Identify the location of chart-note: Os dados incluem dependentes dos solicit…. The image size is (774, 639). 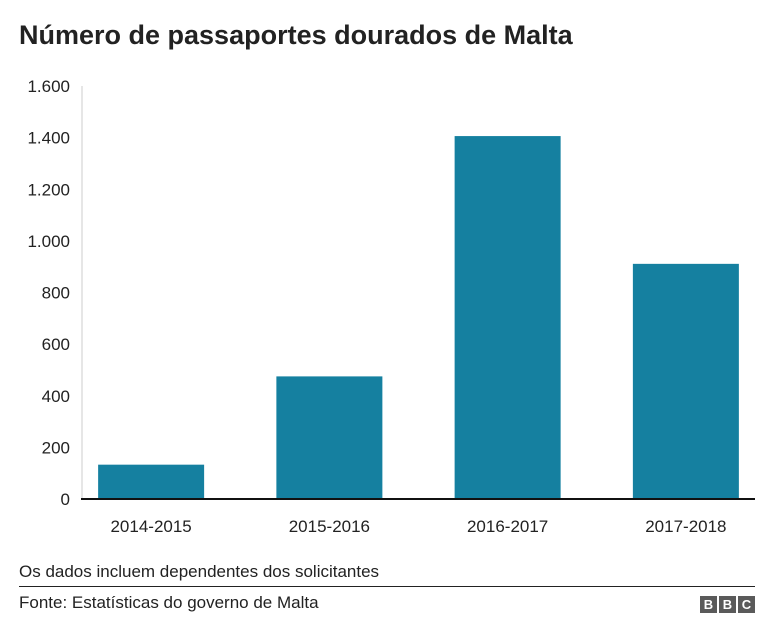
(199, 571).